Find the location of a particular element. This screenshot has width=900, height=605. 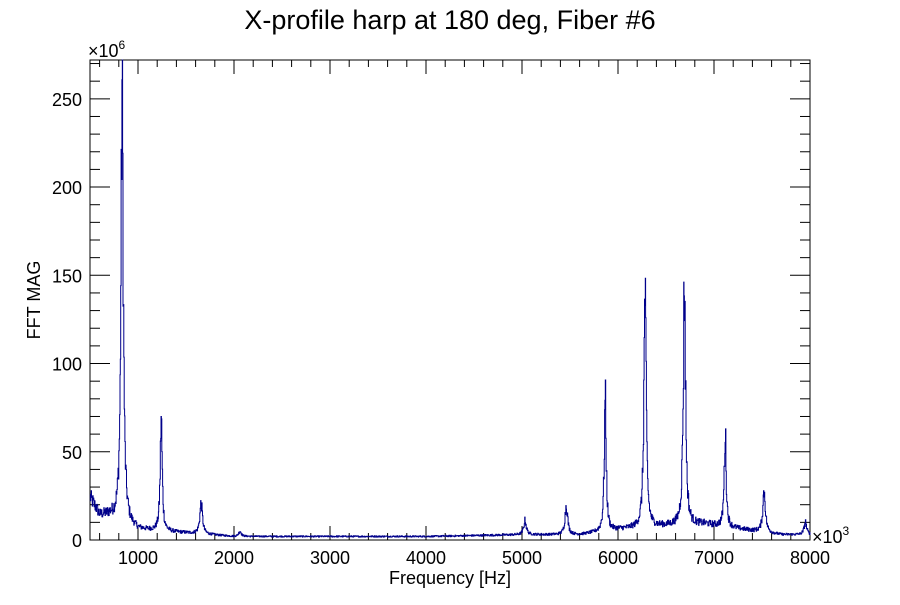

y-tick-label: 50 is located at coordinates (72, 453).